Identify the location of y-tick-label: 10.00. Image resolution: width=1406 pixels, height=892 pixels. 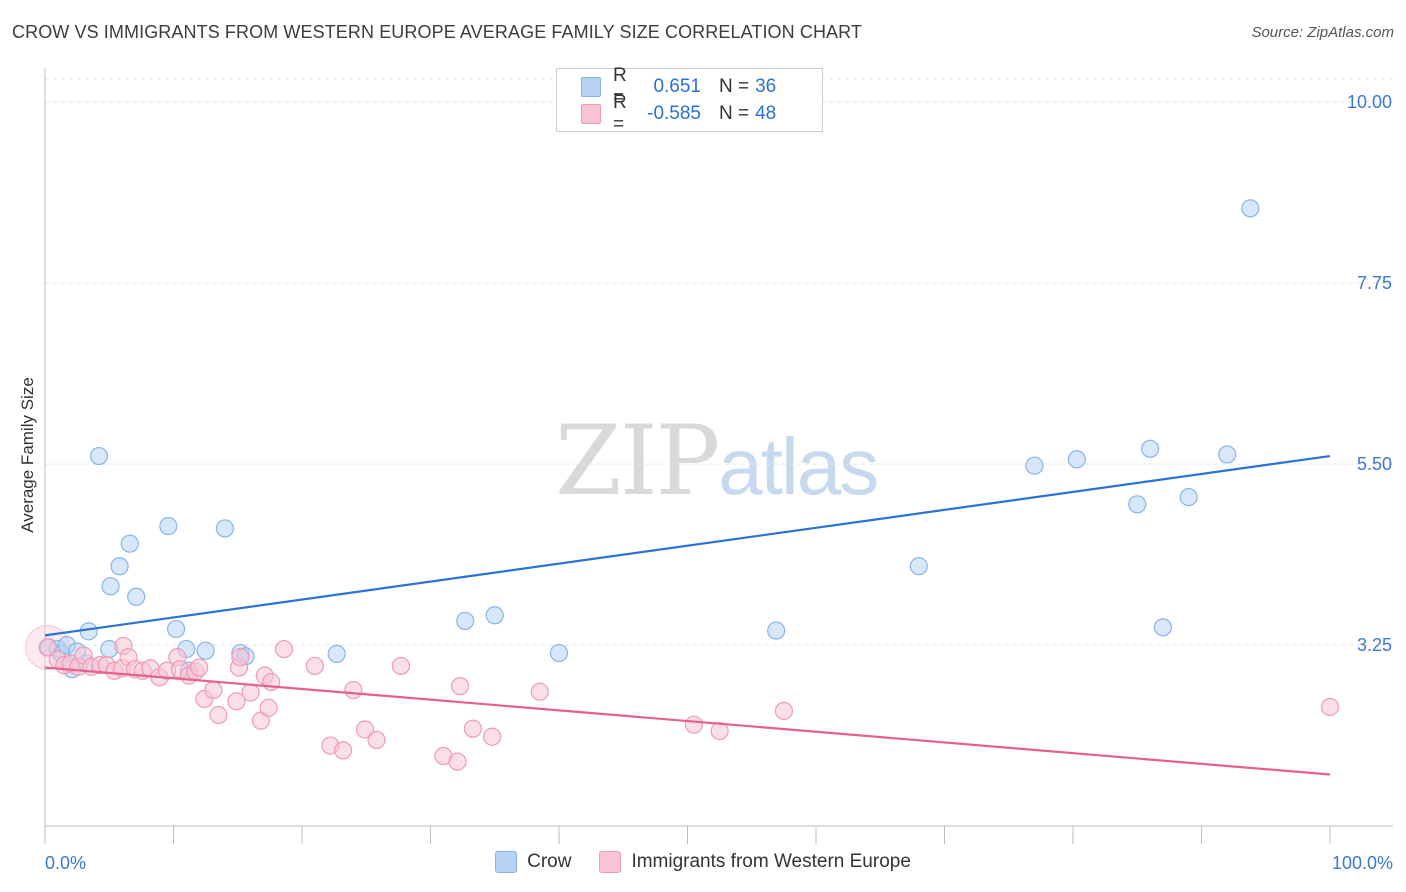
(1369, 102).